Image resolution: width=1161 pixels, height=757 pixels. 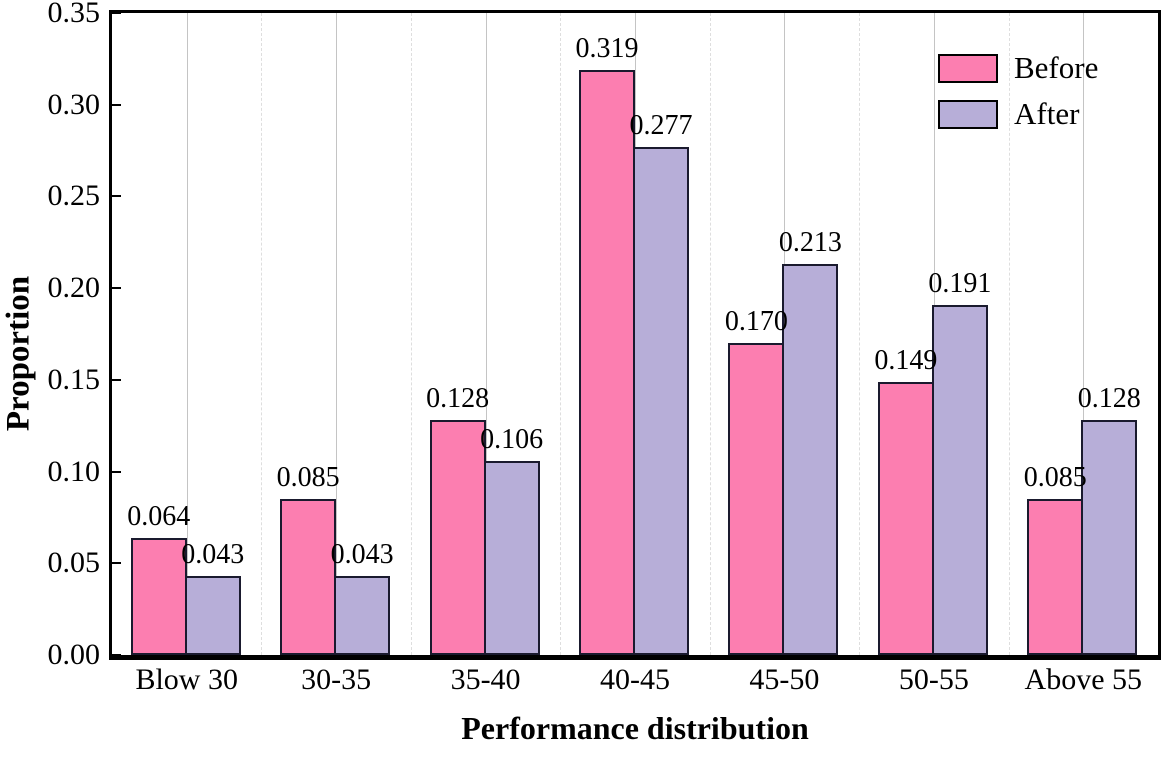 What do you see at coordinates (158, 596) in the screenshot?
I see `bar-before-Blow 30` at bounding box center [158, 596].